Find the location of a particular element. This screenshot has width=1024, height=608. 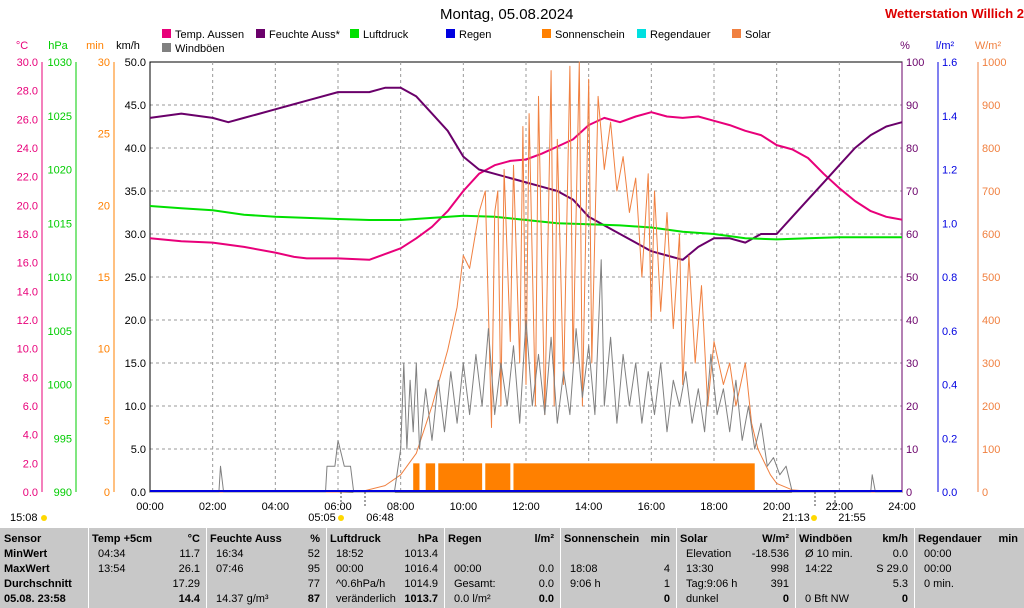

stats-row: 5.3 is located at coordinates (854, 584).